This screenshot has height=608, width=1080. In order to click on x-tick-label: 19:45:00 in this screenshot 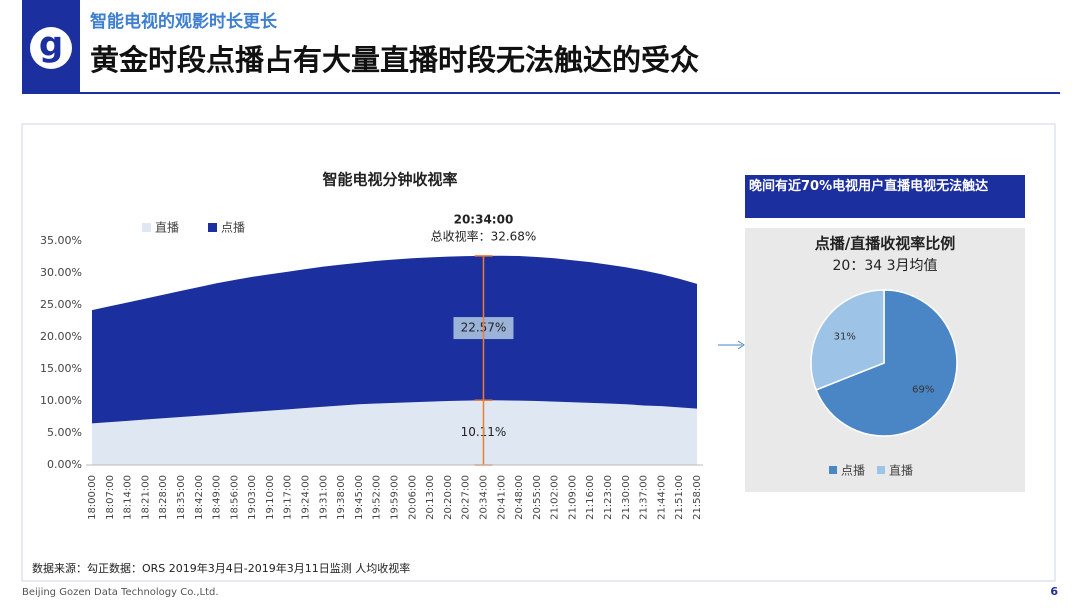, I will do `click(359, 497)`.